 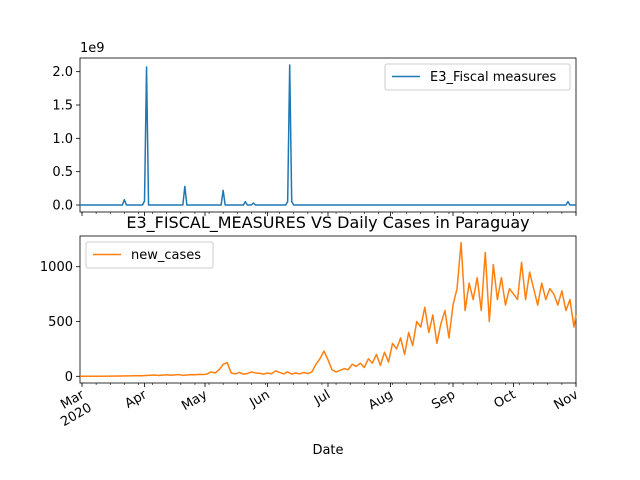 I want to click on top-legend-box, so click(x=477, y=77).